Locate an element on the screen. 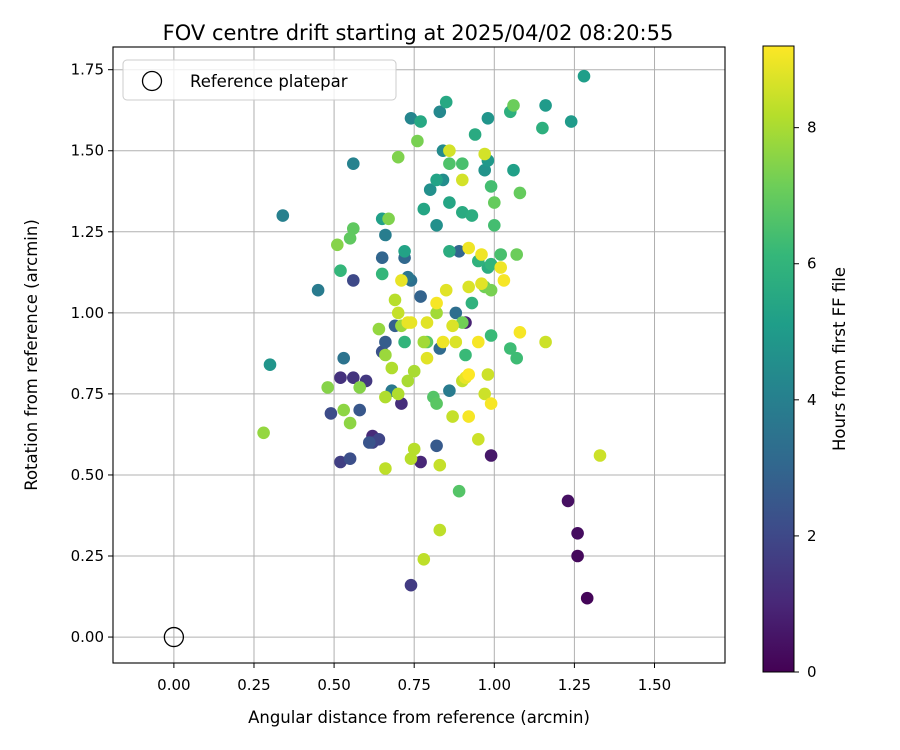 This screenshot has height=750, width=900. y-tick-label: 0.75 is located at coordinates (87, 394).